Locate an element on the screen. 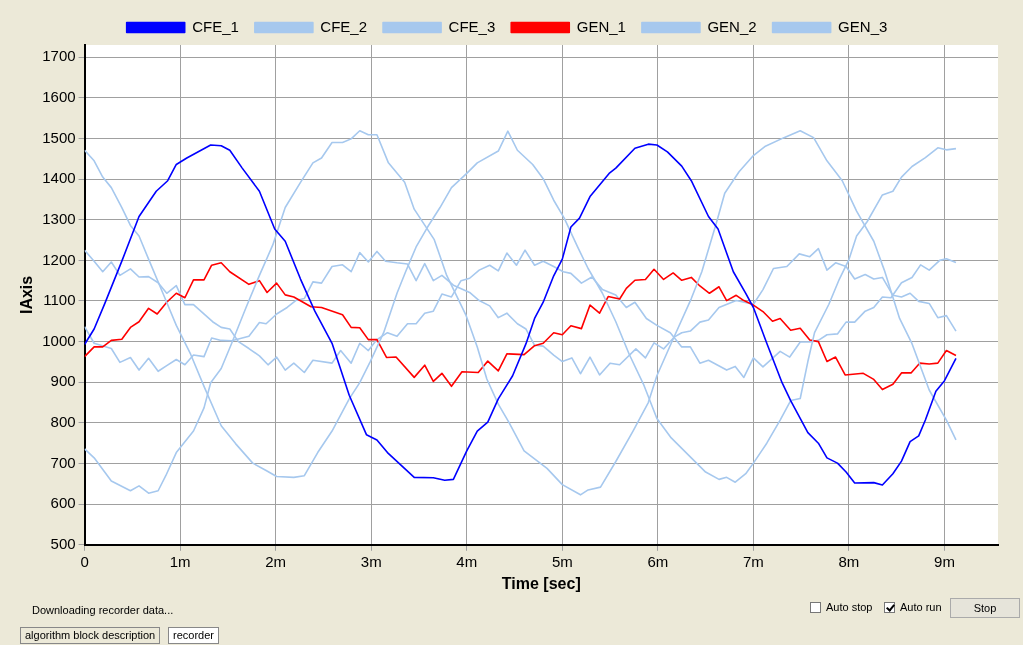 This screenshot has width=1023, height=645. x-axis-title: Time [sec] is located at coordinates (541, 583).